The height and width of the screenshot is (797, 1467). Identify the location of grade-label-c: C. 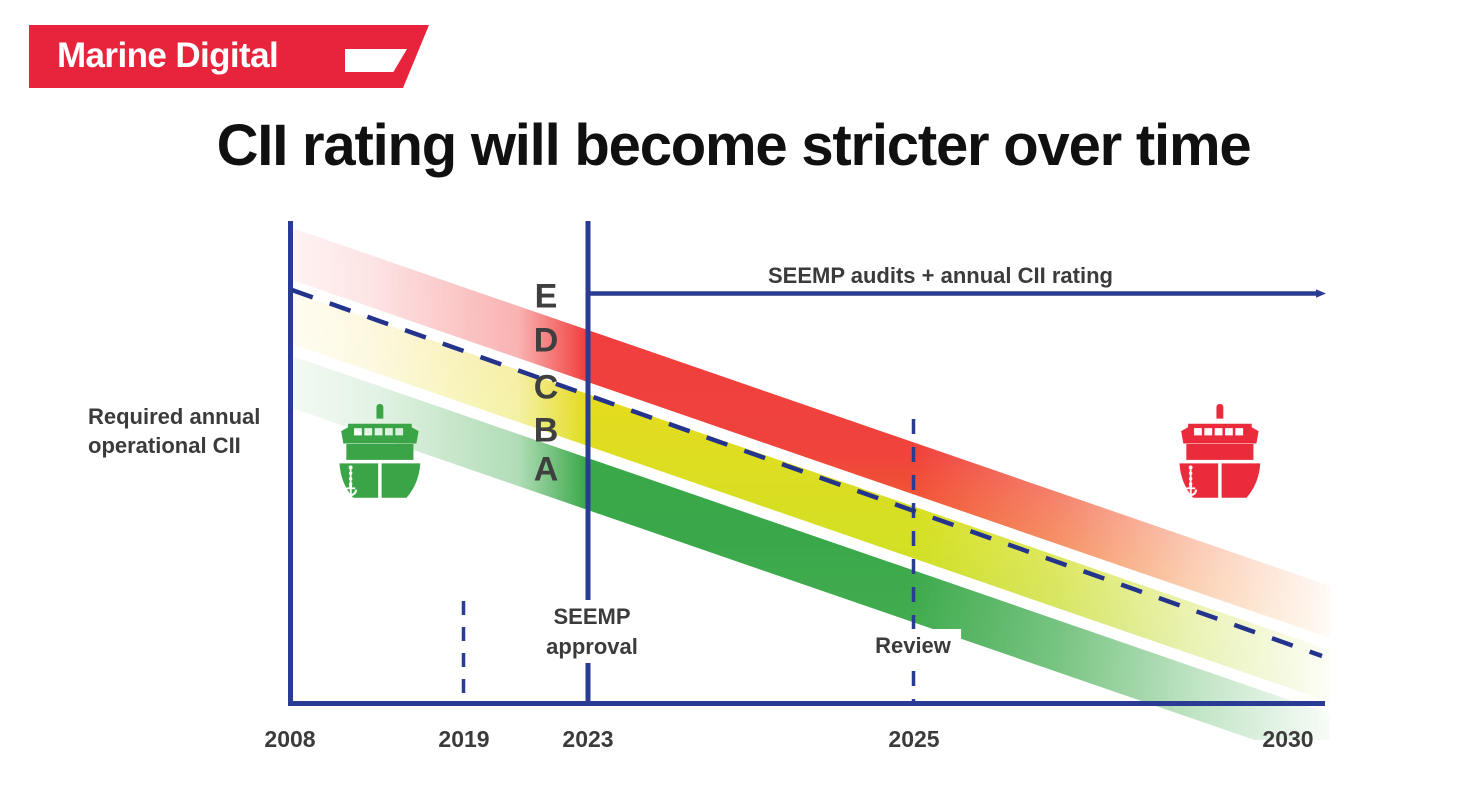
(546, 387).